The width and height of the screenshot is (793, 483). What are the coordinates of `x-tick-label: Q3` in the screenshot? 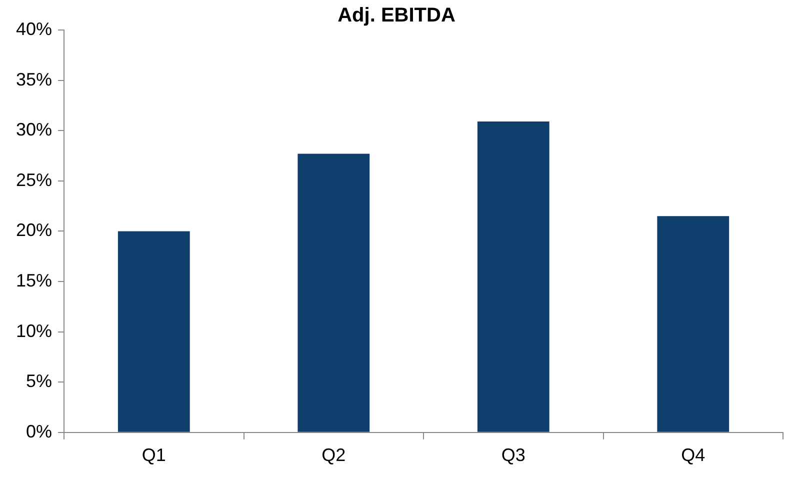 It's located at (513, 455).